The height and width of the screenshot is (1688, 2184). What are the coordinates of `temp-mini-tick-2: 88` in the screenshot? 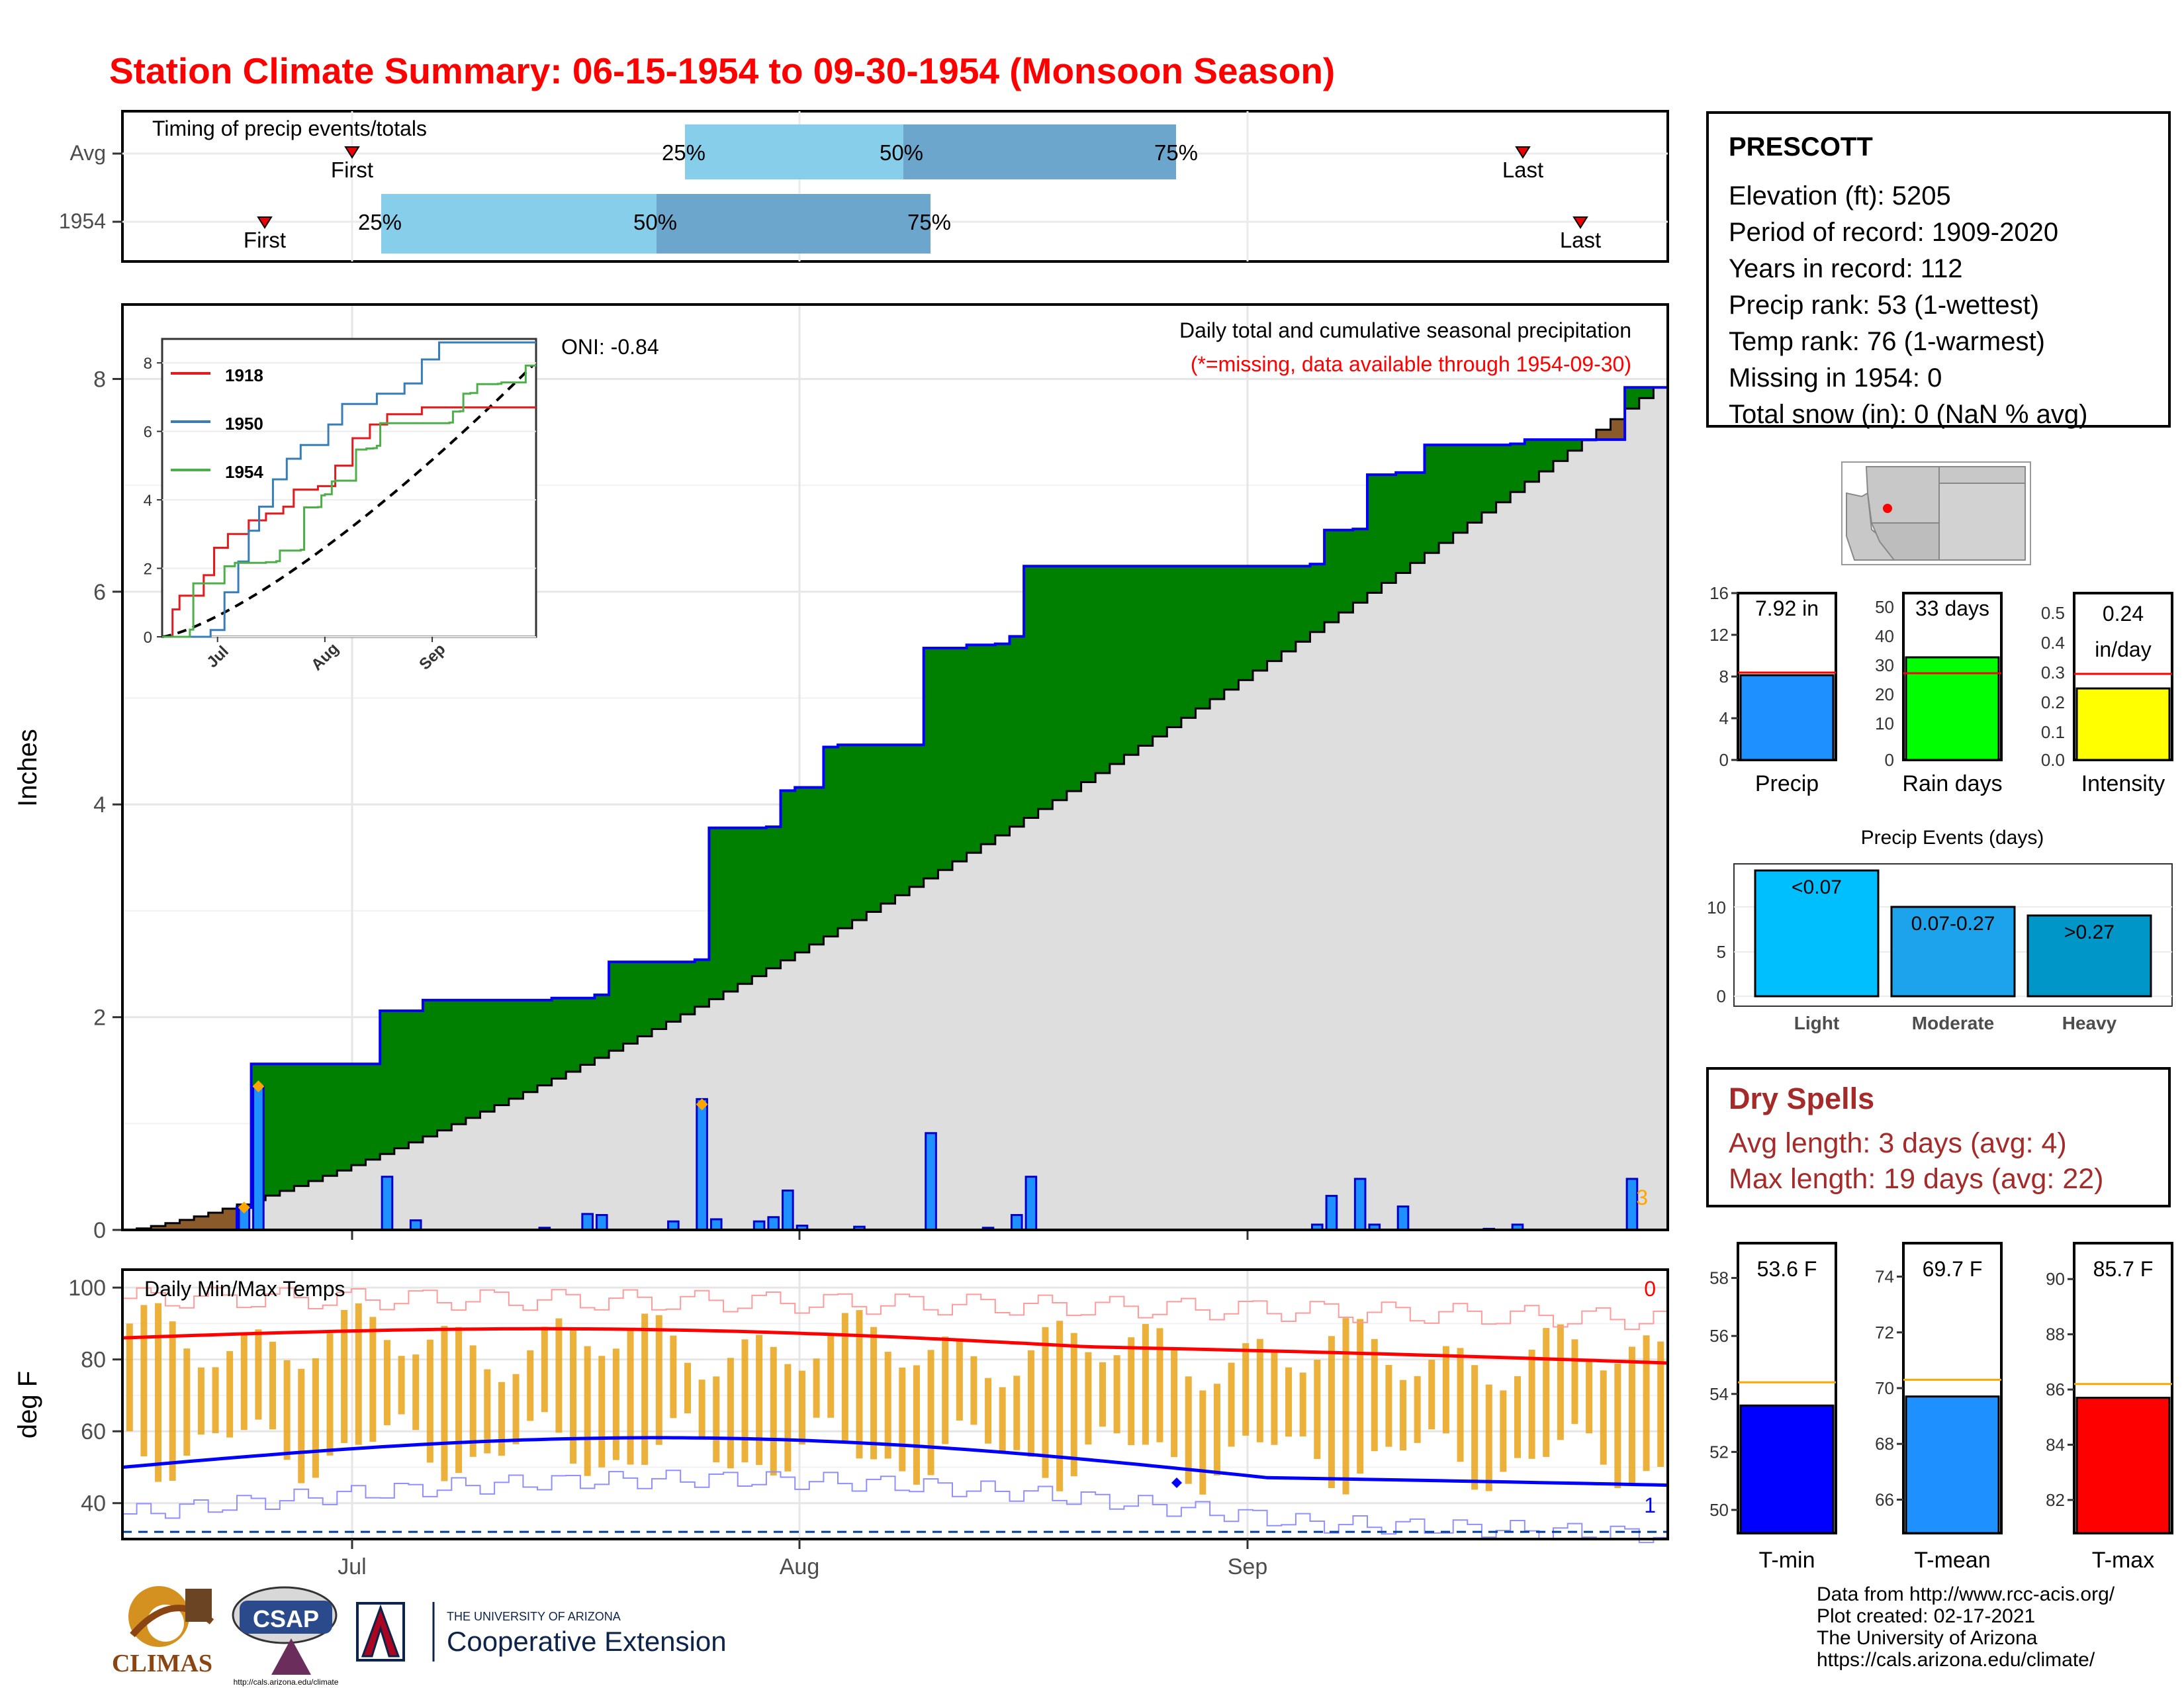 It's located at (2055, 1334).